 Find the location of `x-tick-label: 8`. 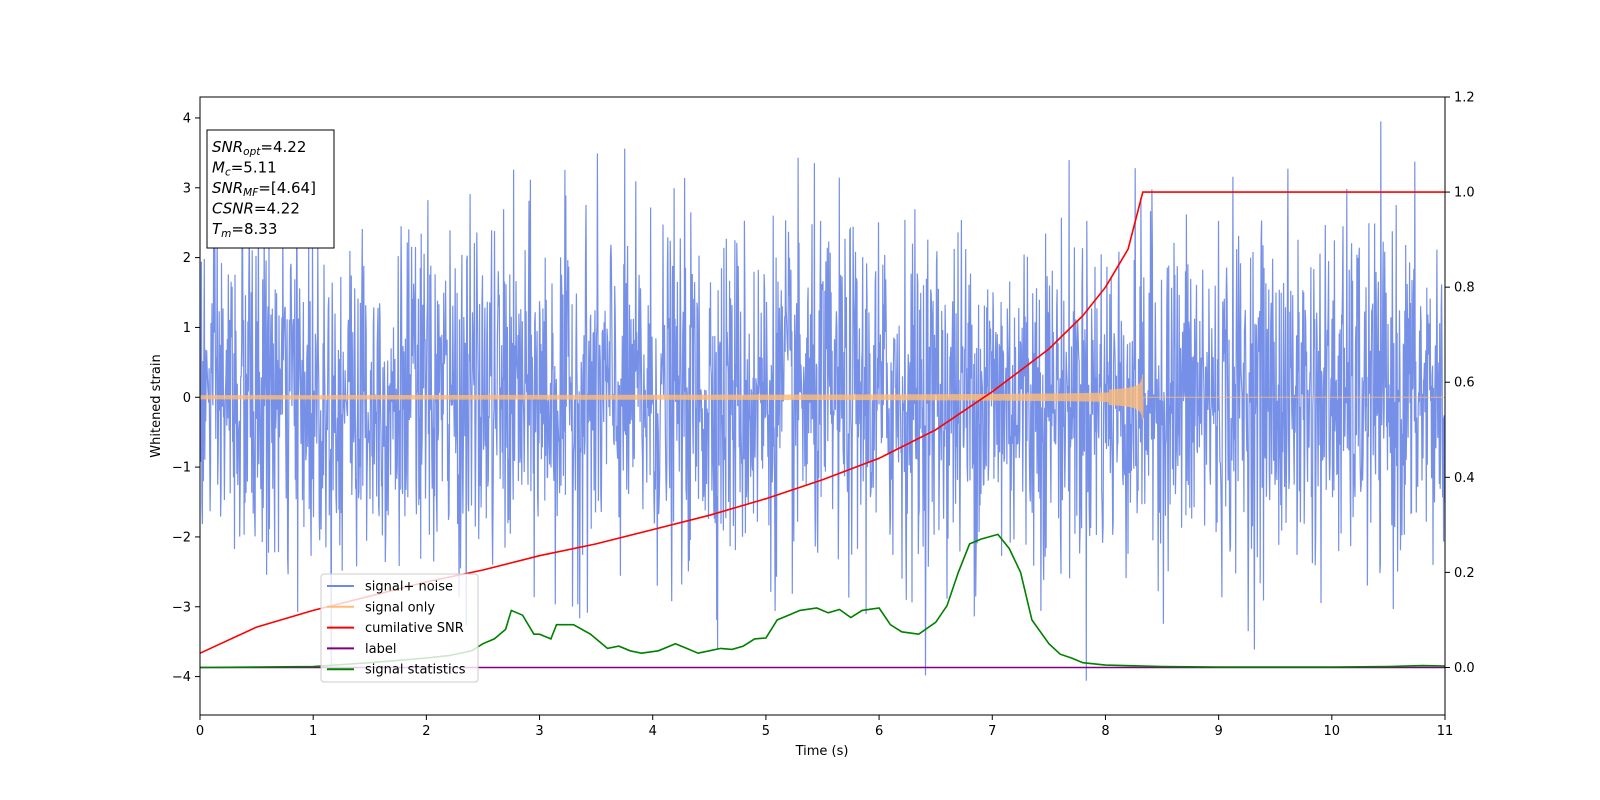

x-tick-label: 8 is located at coordinates (1105, 731).